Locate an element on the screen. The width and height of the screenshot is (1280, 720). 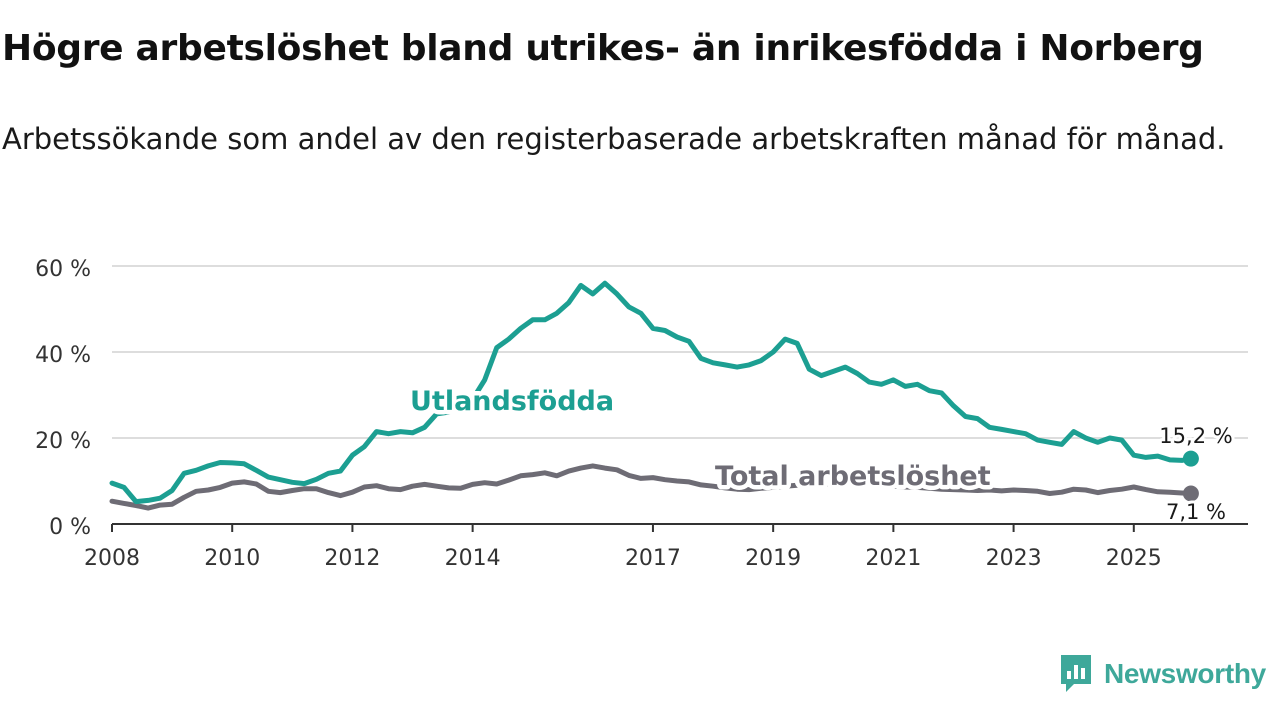
series-label-utlandsfodda: Utlandsfödda is located at coordinates (512, 401).